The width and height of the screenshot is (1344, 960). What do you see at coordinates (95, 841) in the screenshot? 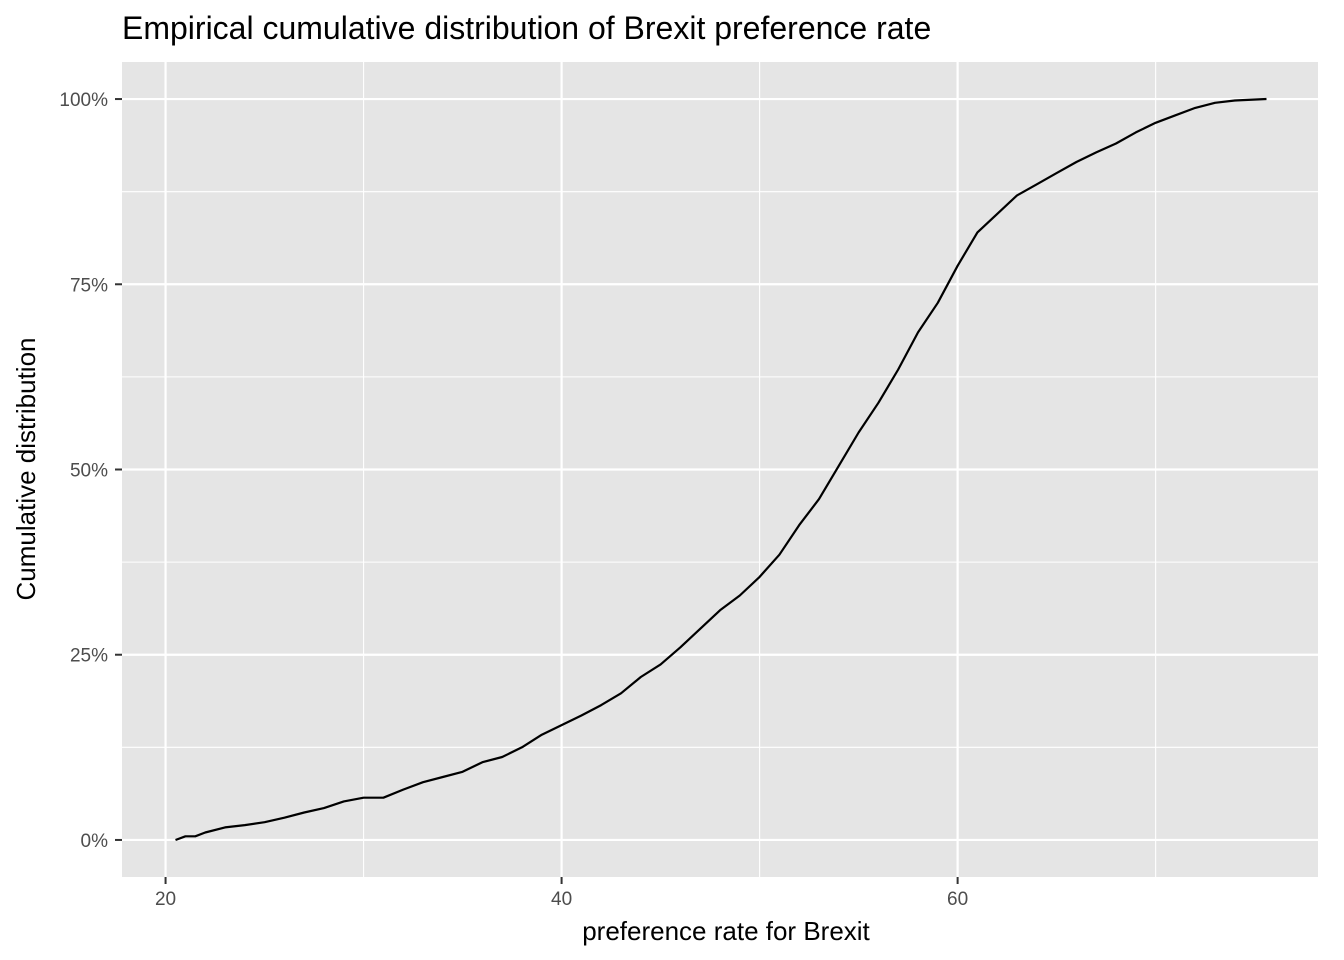
I see `y-tick-label-0: 0%` at bounding box center [95, 841].